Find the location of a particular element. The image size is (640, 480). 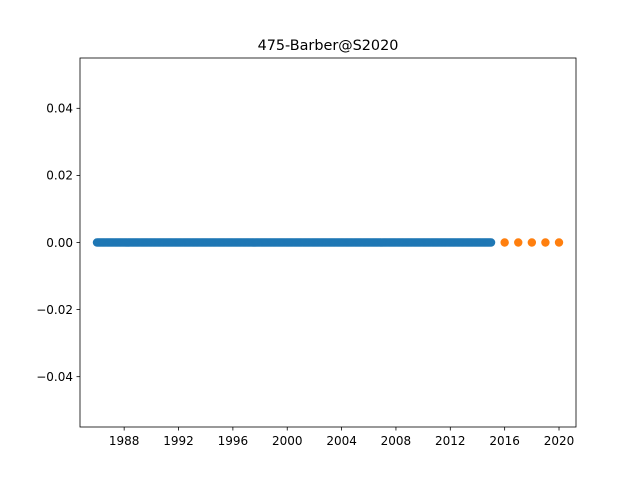

chart-title: 475-Barber@S2020 is located at coordinates (328, 46).